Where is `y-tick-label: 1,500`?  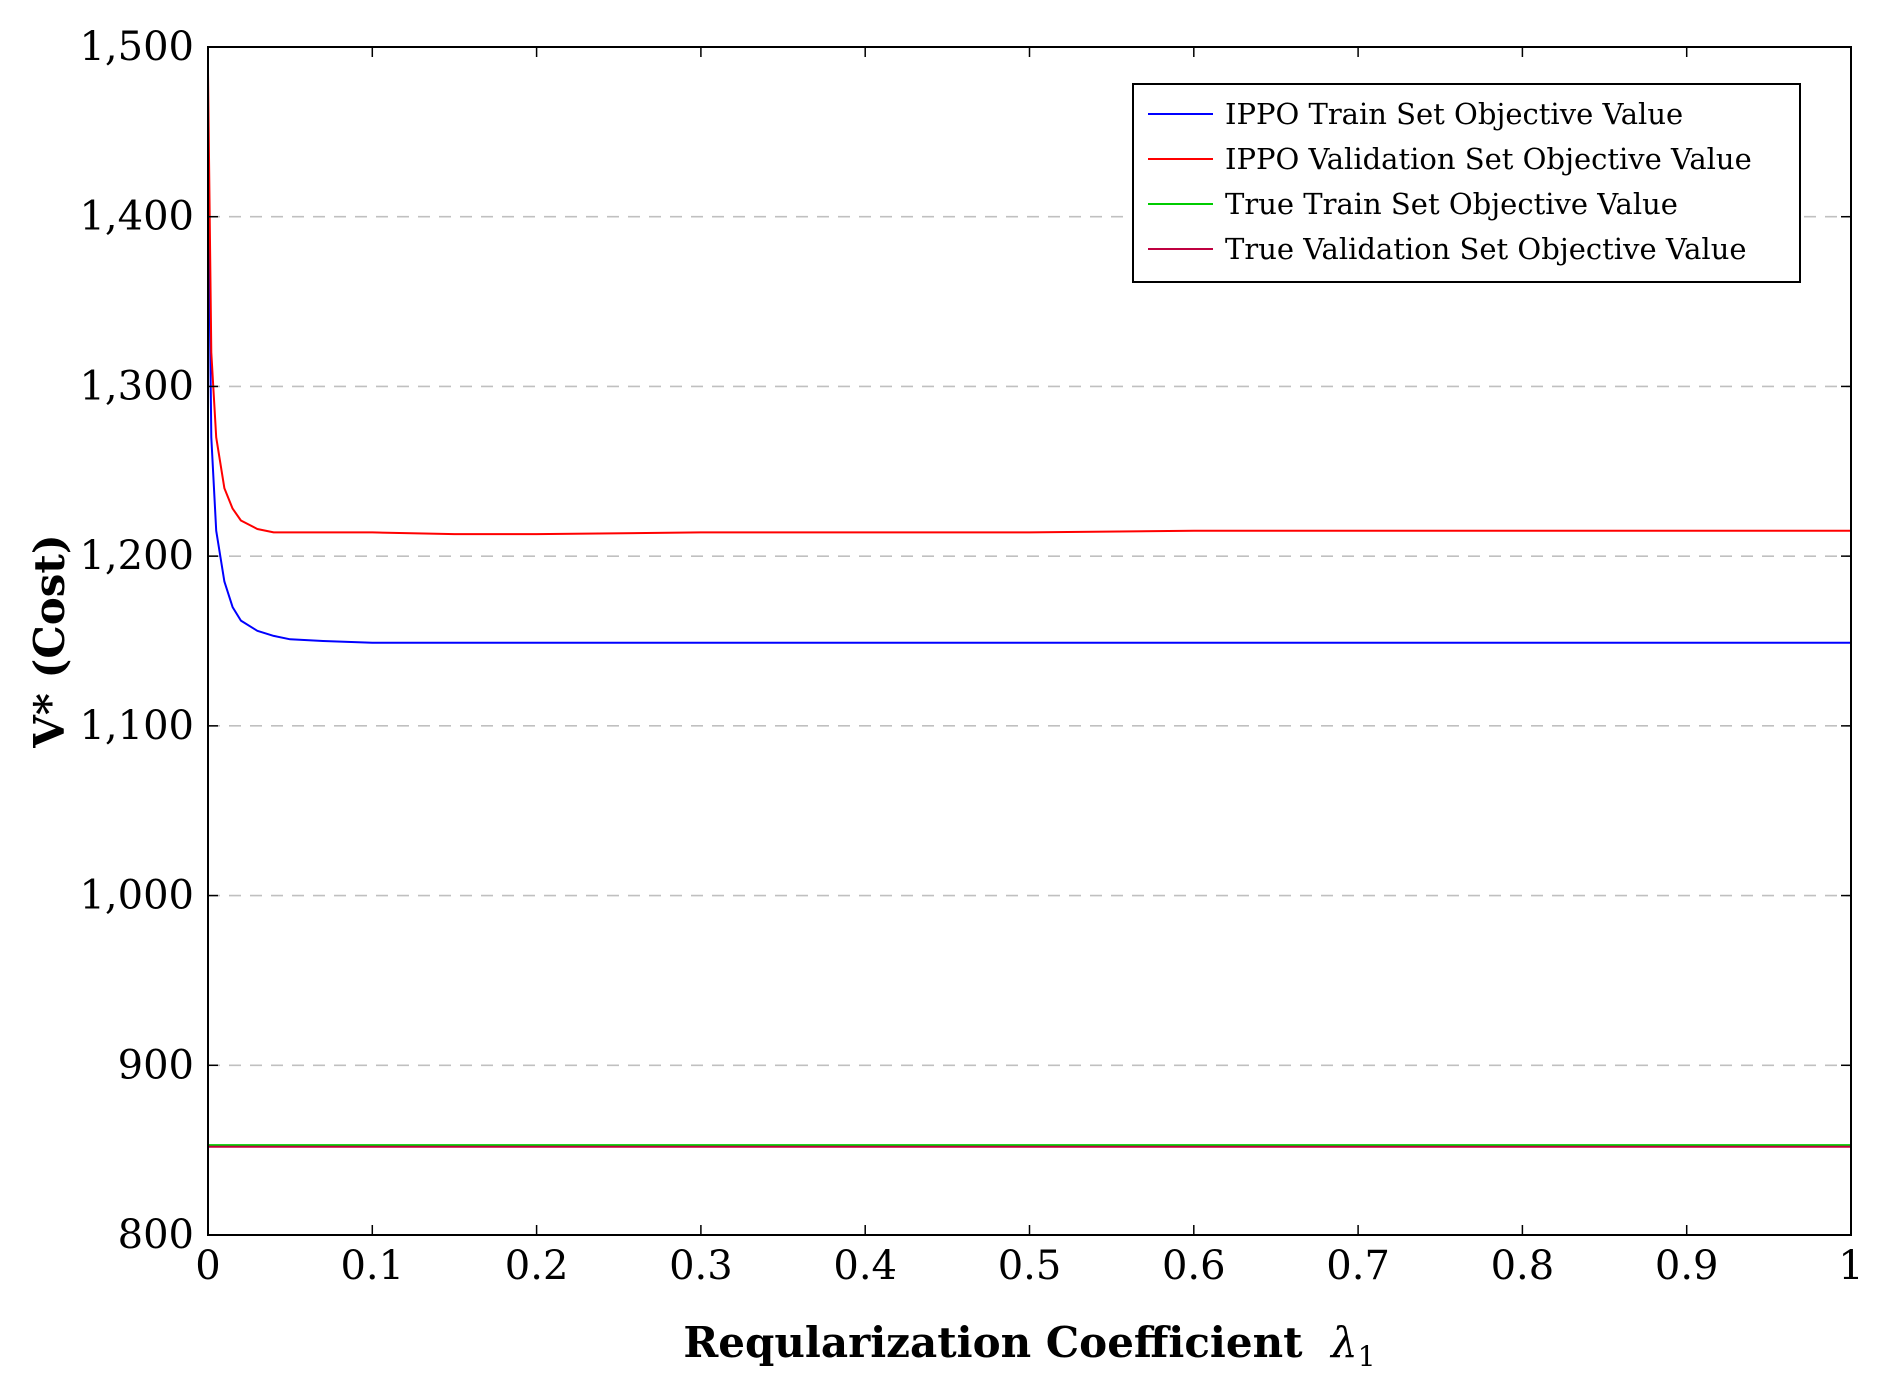
y-tick-label: 1,500 is located at coordinates (136, 47).